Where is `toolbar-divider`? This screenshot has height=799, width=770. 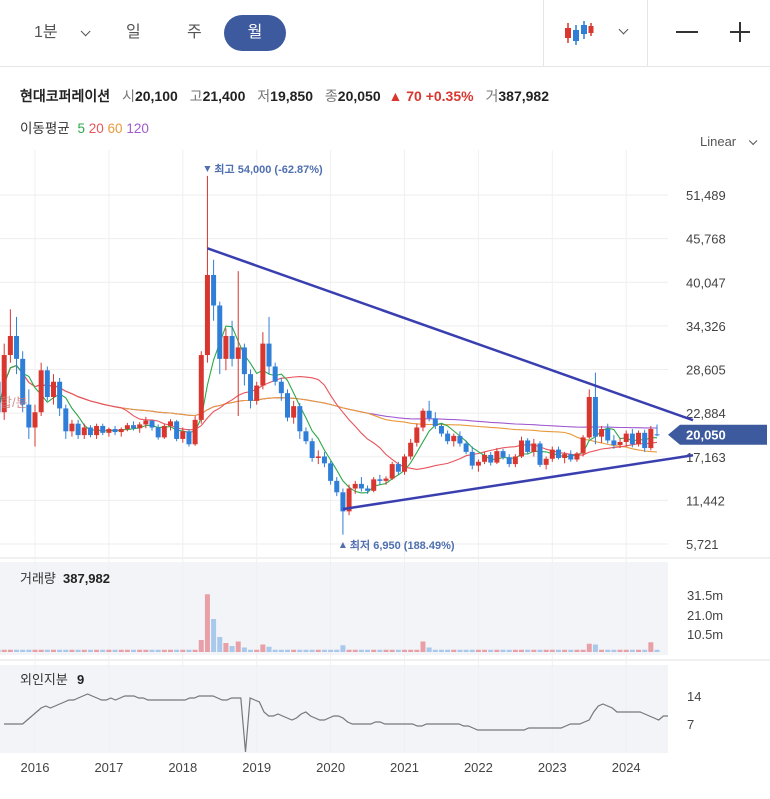
toolbar-divider is located at coordinates (543, 33).